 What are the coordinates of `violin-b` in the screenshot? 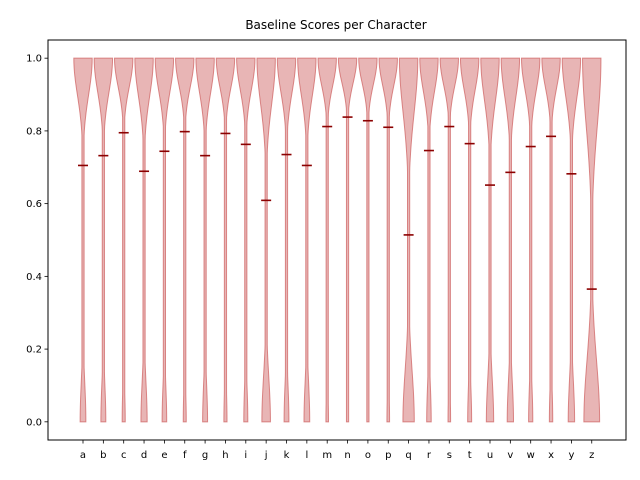 It's located at (103, 240).